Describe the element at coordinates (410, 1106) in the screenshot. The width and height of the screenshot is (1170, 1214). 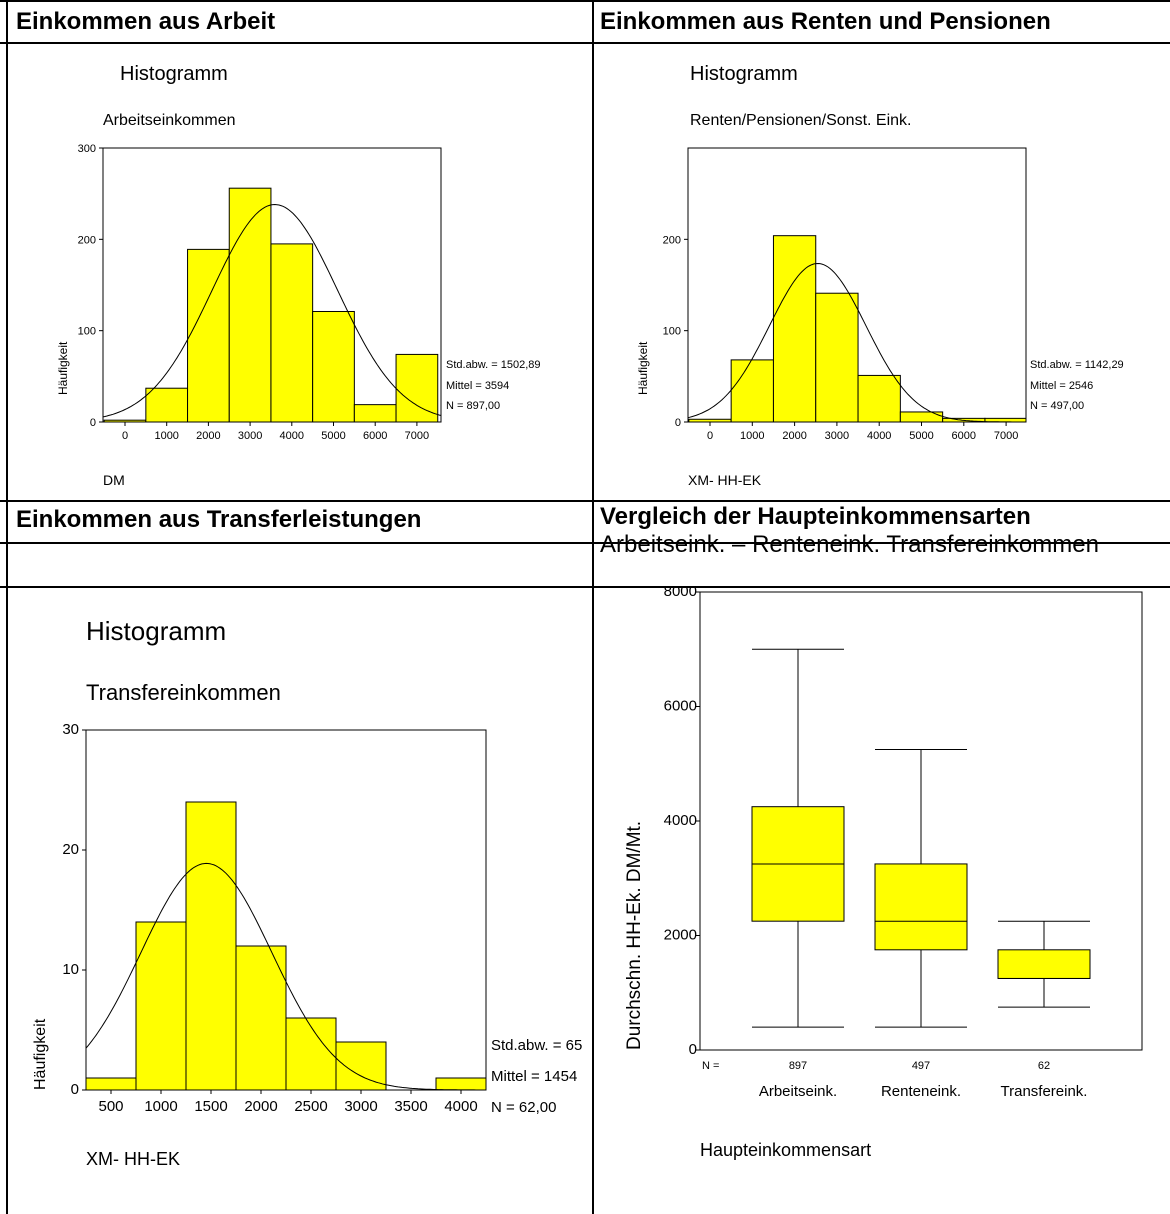
I see `x-tick-label: 3500` at that location.